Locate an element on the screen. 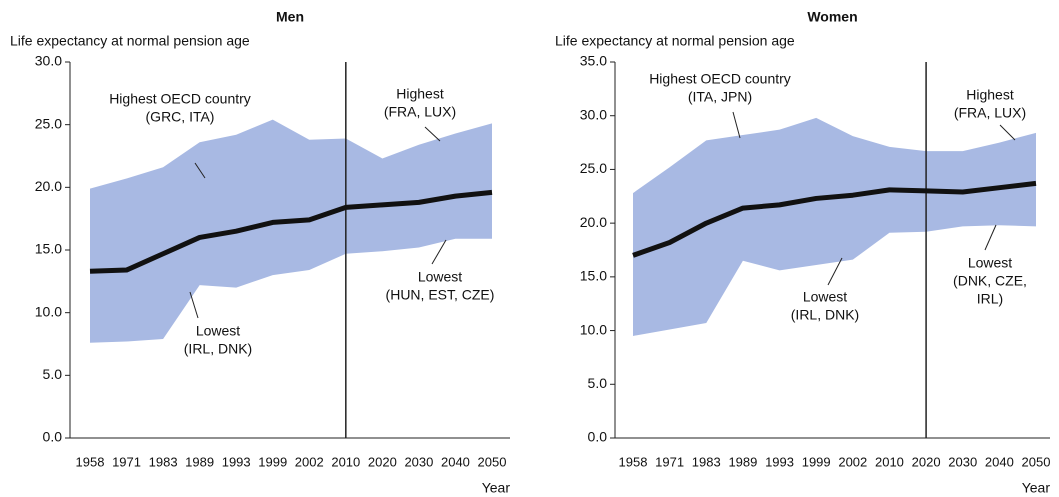 Image resolution: width=1059 pixels, height=497 pixels. annotation: (DNK, CZE, is located at coordinates (990, 281).